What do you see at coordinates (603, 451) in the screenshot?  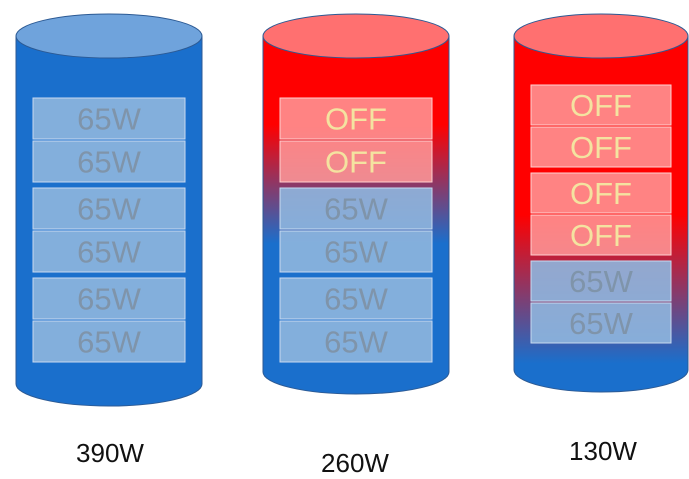 I see `total-label-130w: 130W` at bounding box center [603, 451].